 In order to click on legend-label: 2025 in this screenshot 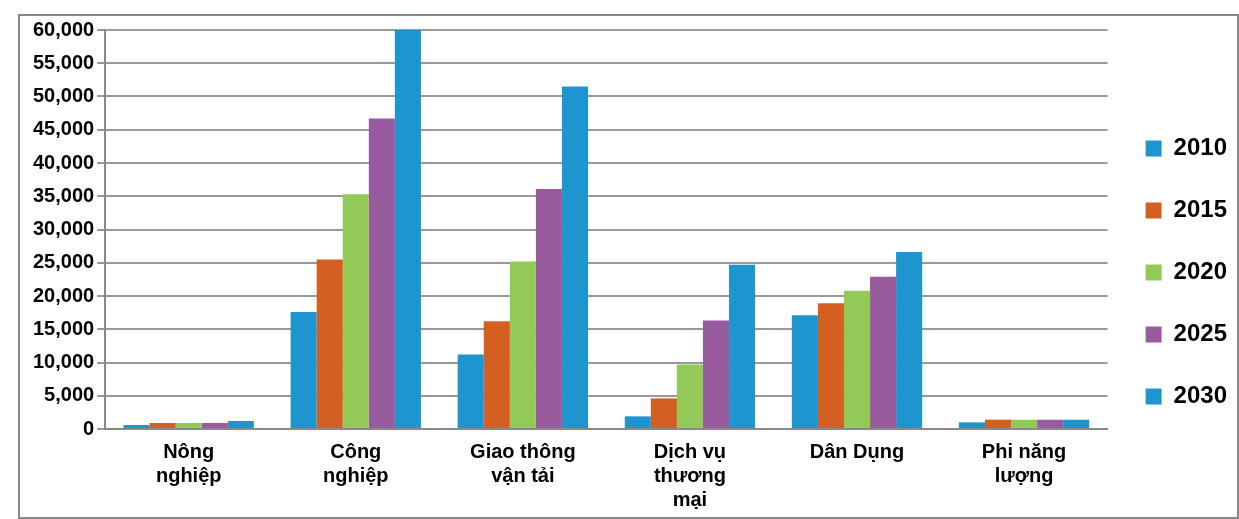, I will do `click(1200, 333)`.